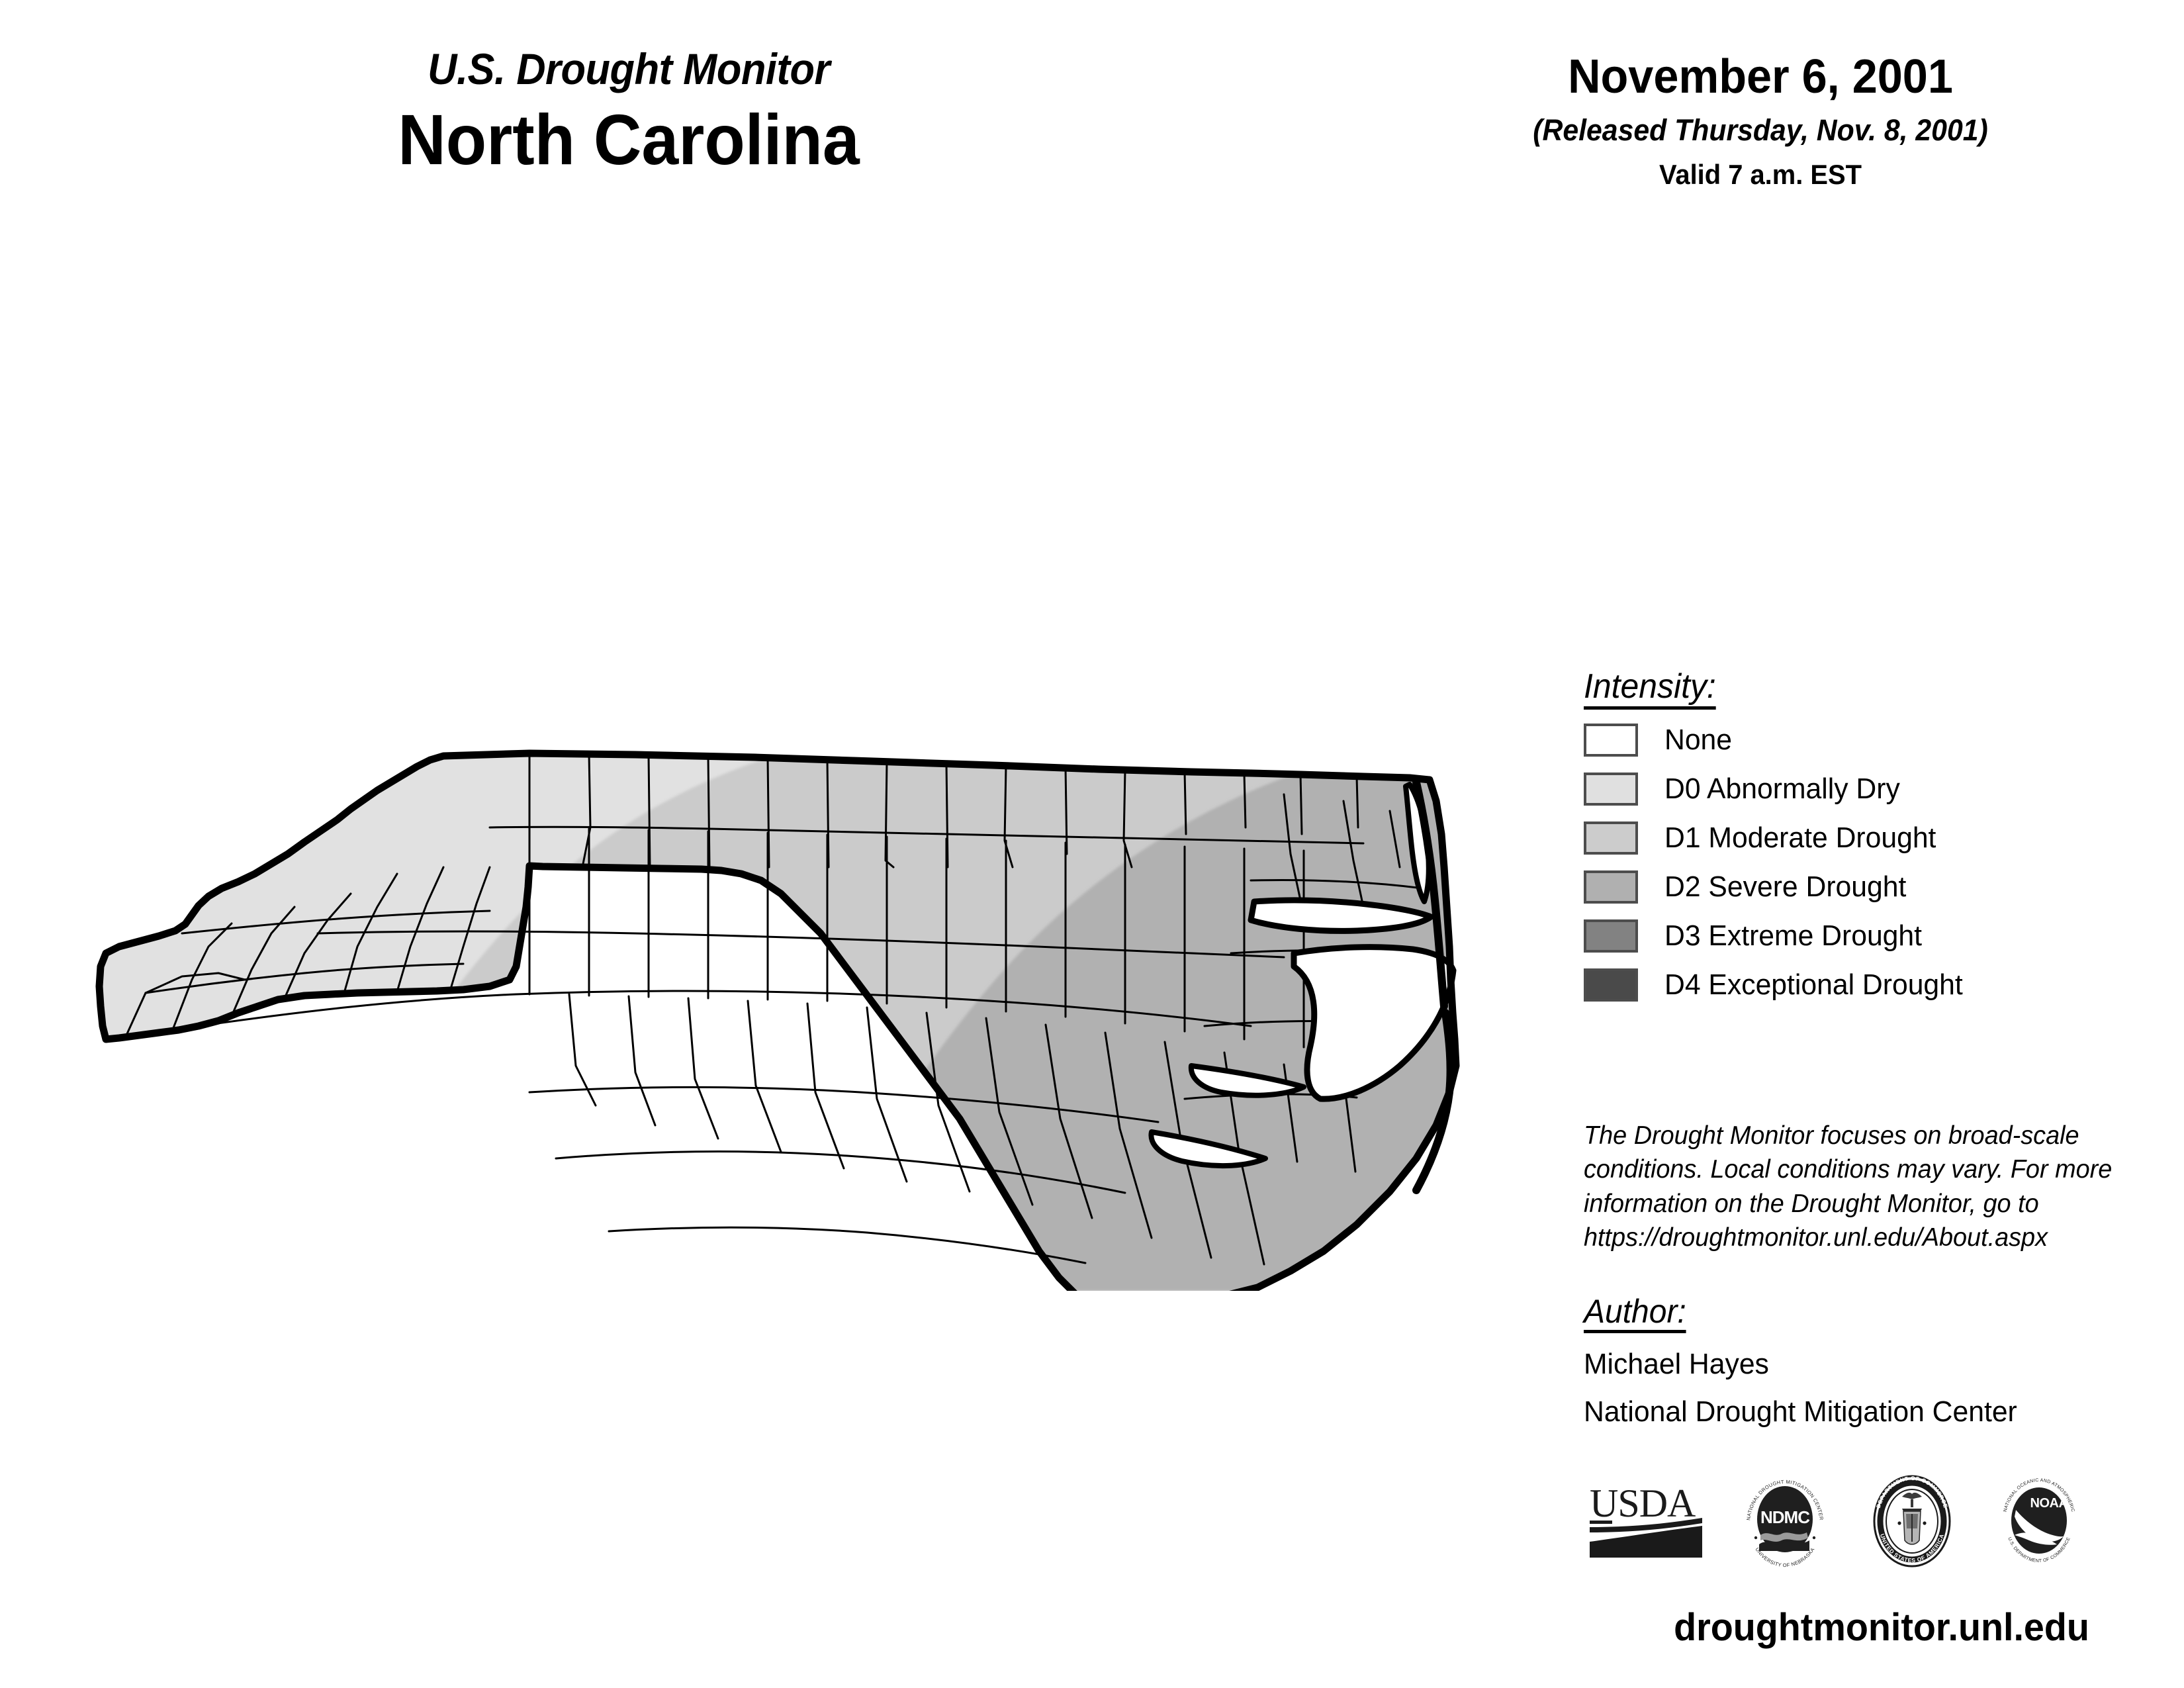  Describe the element at coordinates (1643, 1503) in the screenshot. I see `svg-text: USDA` at that location.